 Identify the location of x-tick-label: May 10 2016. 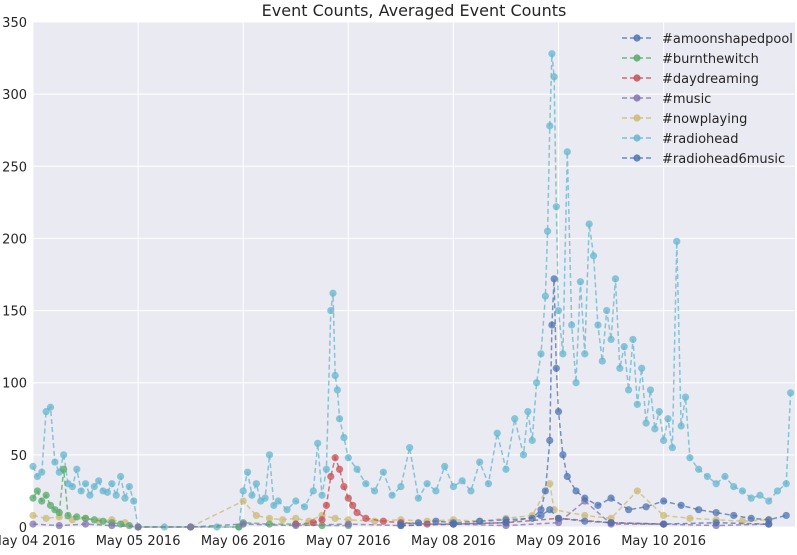
(663, 541).